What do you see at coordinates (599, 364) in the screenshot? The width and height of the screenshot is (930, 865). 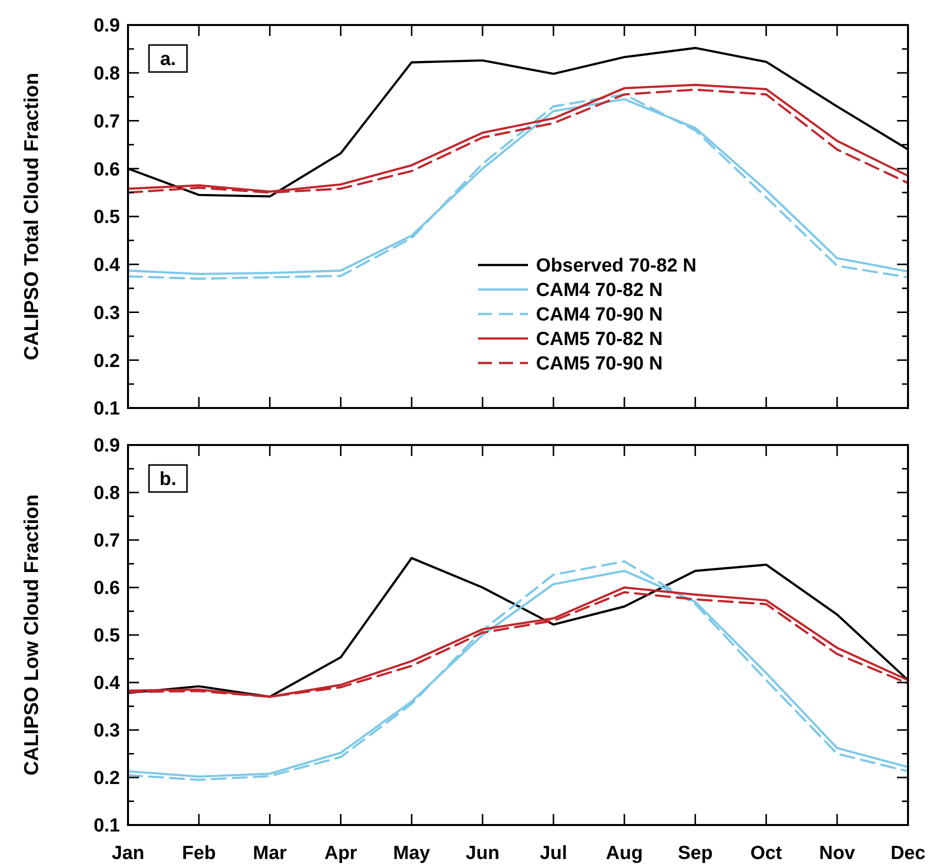 I see `legend-label: CAM5 70-90 N` at bounding box center [599, 364].